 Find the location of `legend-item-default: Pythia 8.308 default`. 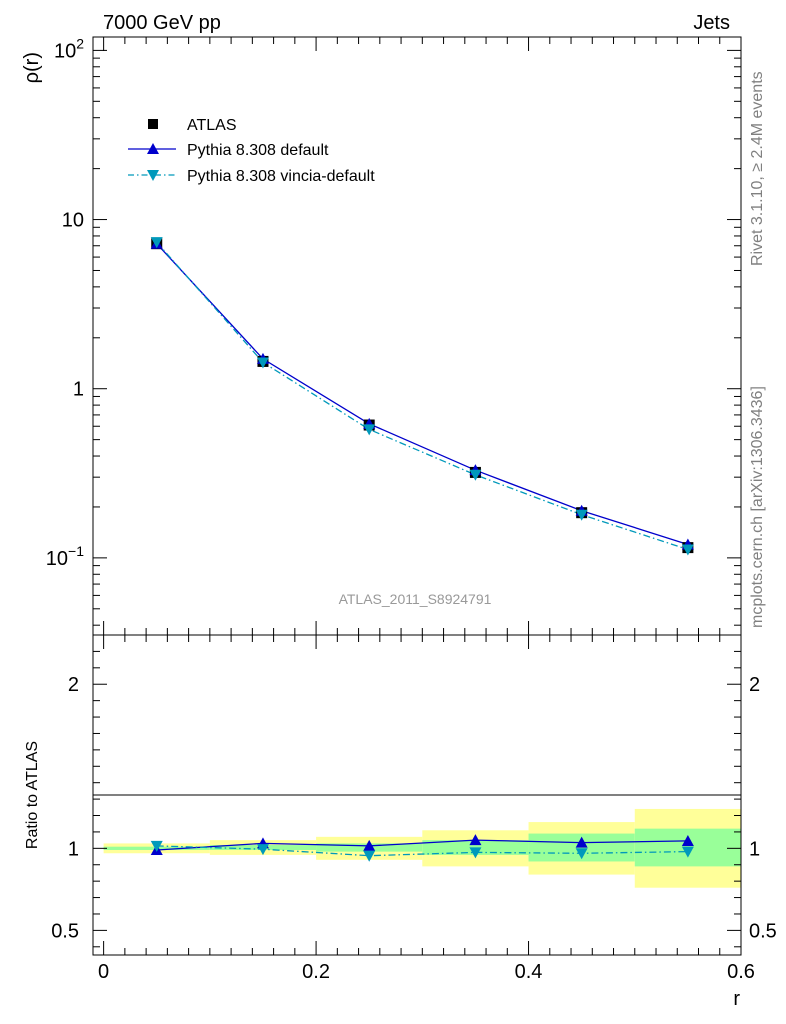

legend-item-default: Pythia 8.308 default is located at coordinates (228, 150).